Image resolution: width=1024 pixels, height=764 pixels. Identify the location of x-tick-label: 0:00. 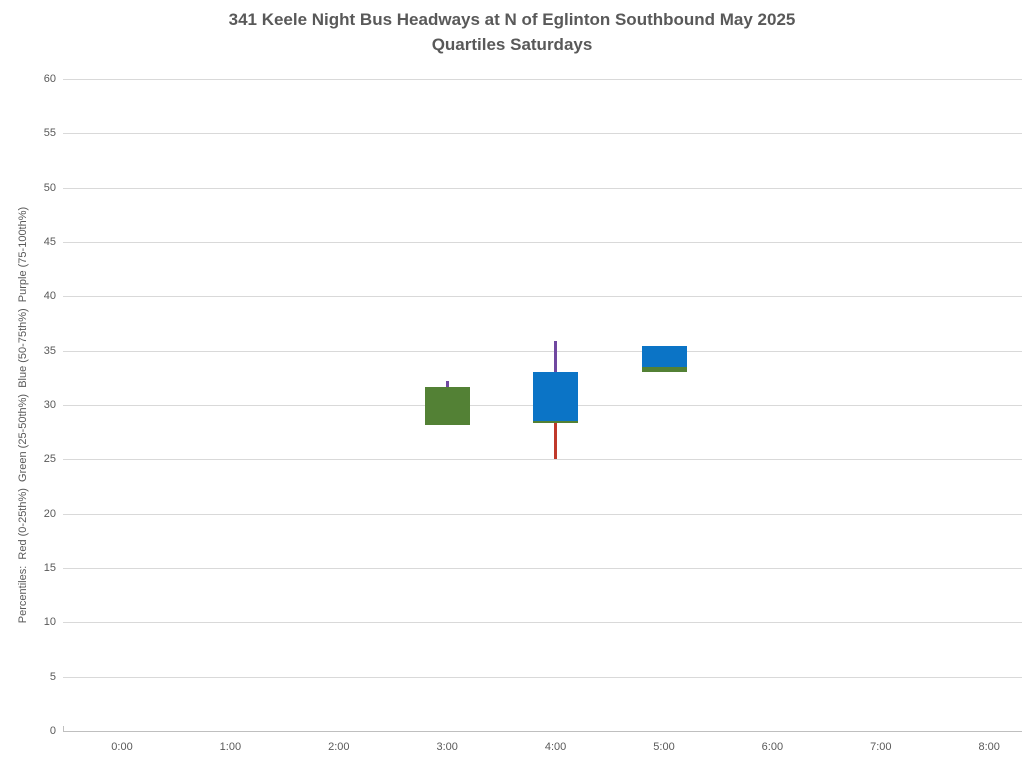
(122, 747).